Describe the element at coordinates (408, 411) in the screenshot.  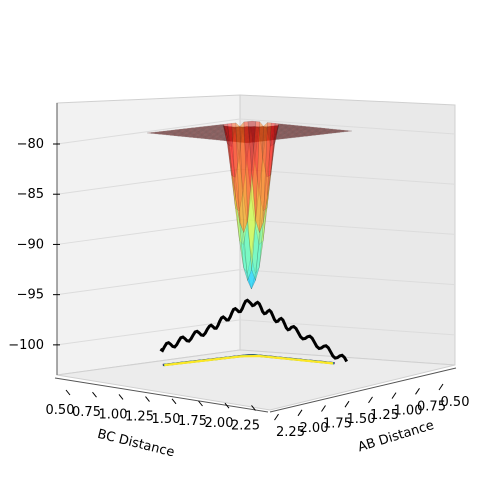
I see `ab-tick-label: 1.00` at that location.